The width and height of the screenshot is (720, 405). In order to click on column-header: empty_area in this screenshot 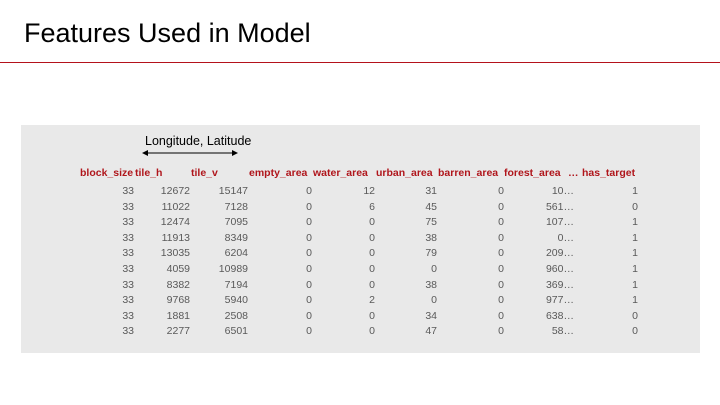, I will do `click(278, 173)`.